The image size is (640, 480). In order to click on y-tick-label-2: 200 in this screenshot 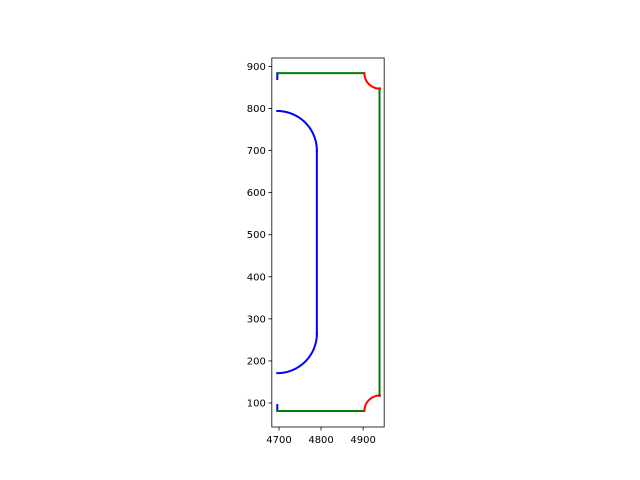, I will do `click(256, 361)`.